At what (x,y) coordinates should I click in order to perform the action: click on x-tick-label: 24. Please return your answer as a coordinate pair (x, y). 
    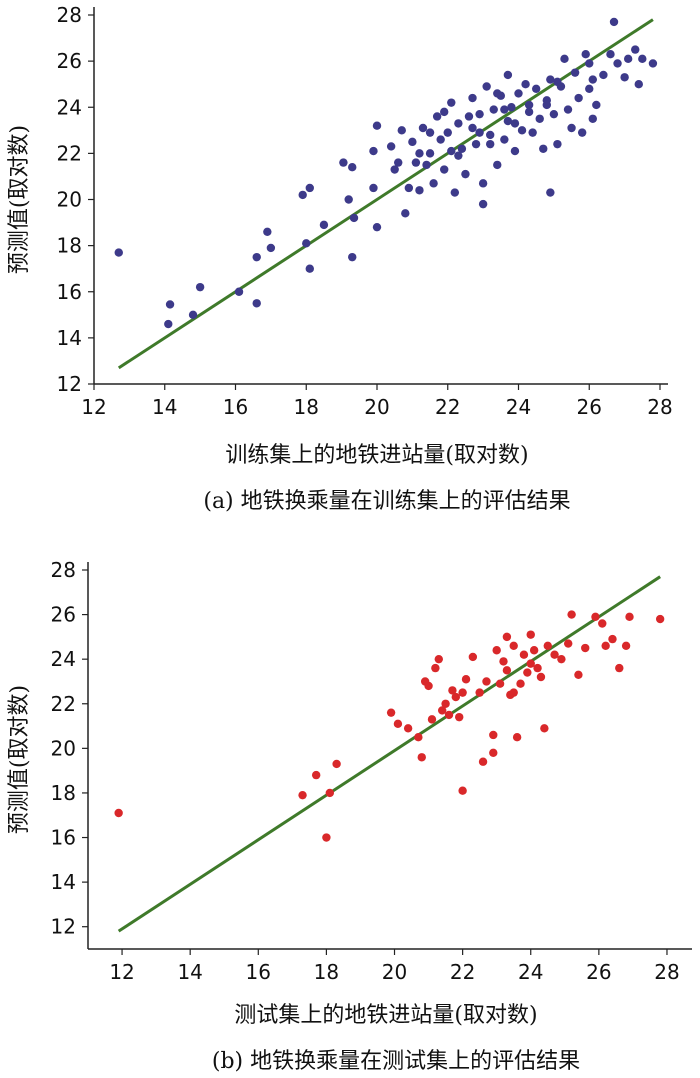
    Looking at the image, I should click on (530, 972).